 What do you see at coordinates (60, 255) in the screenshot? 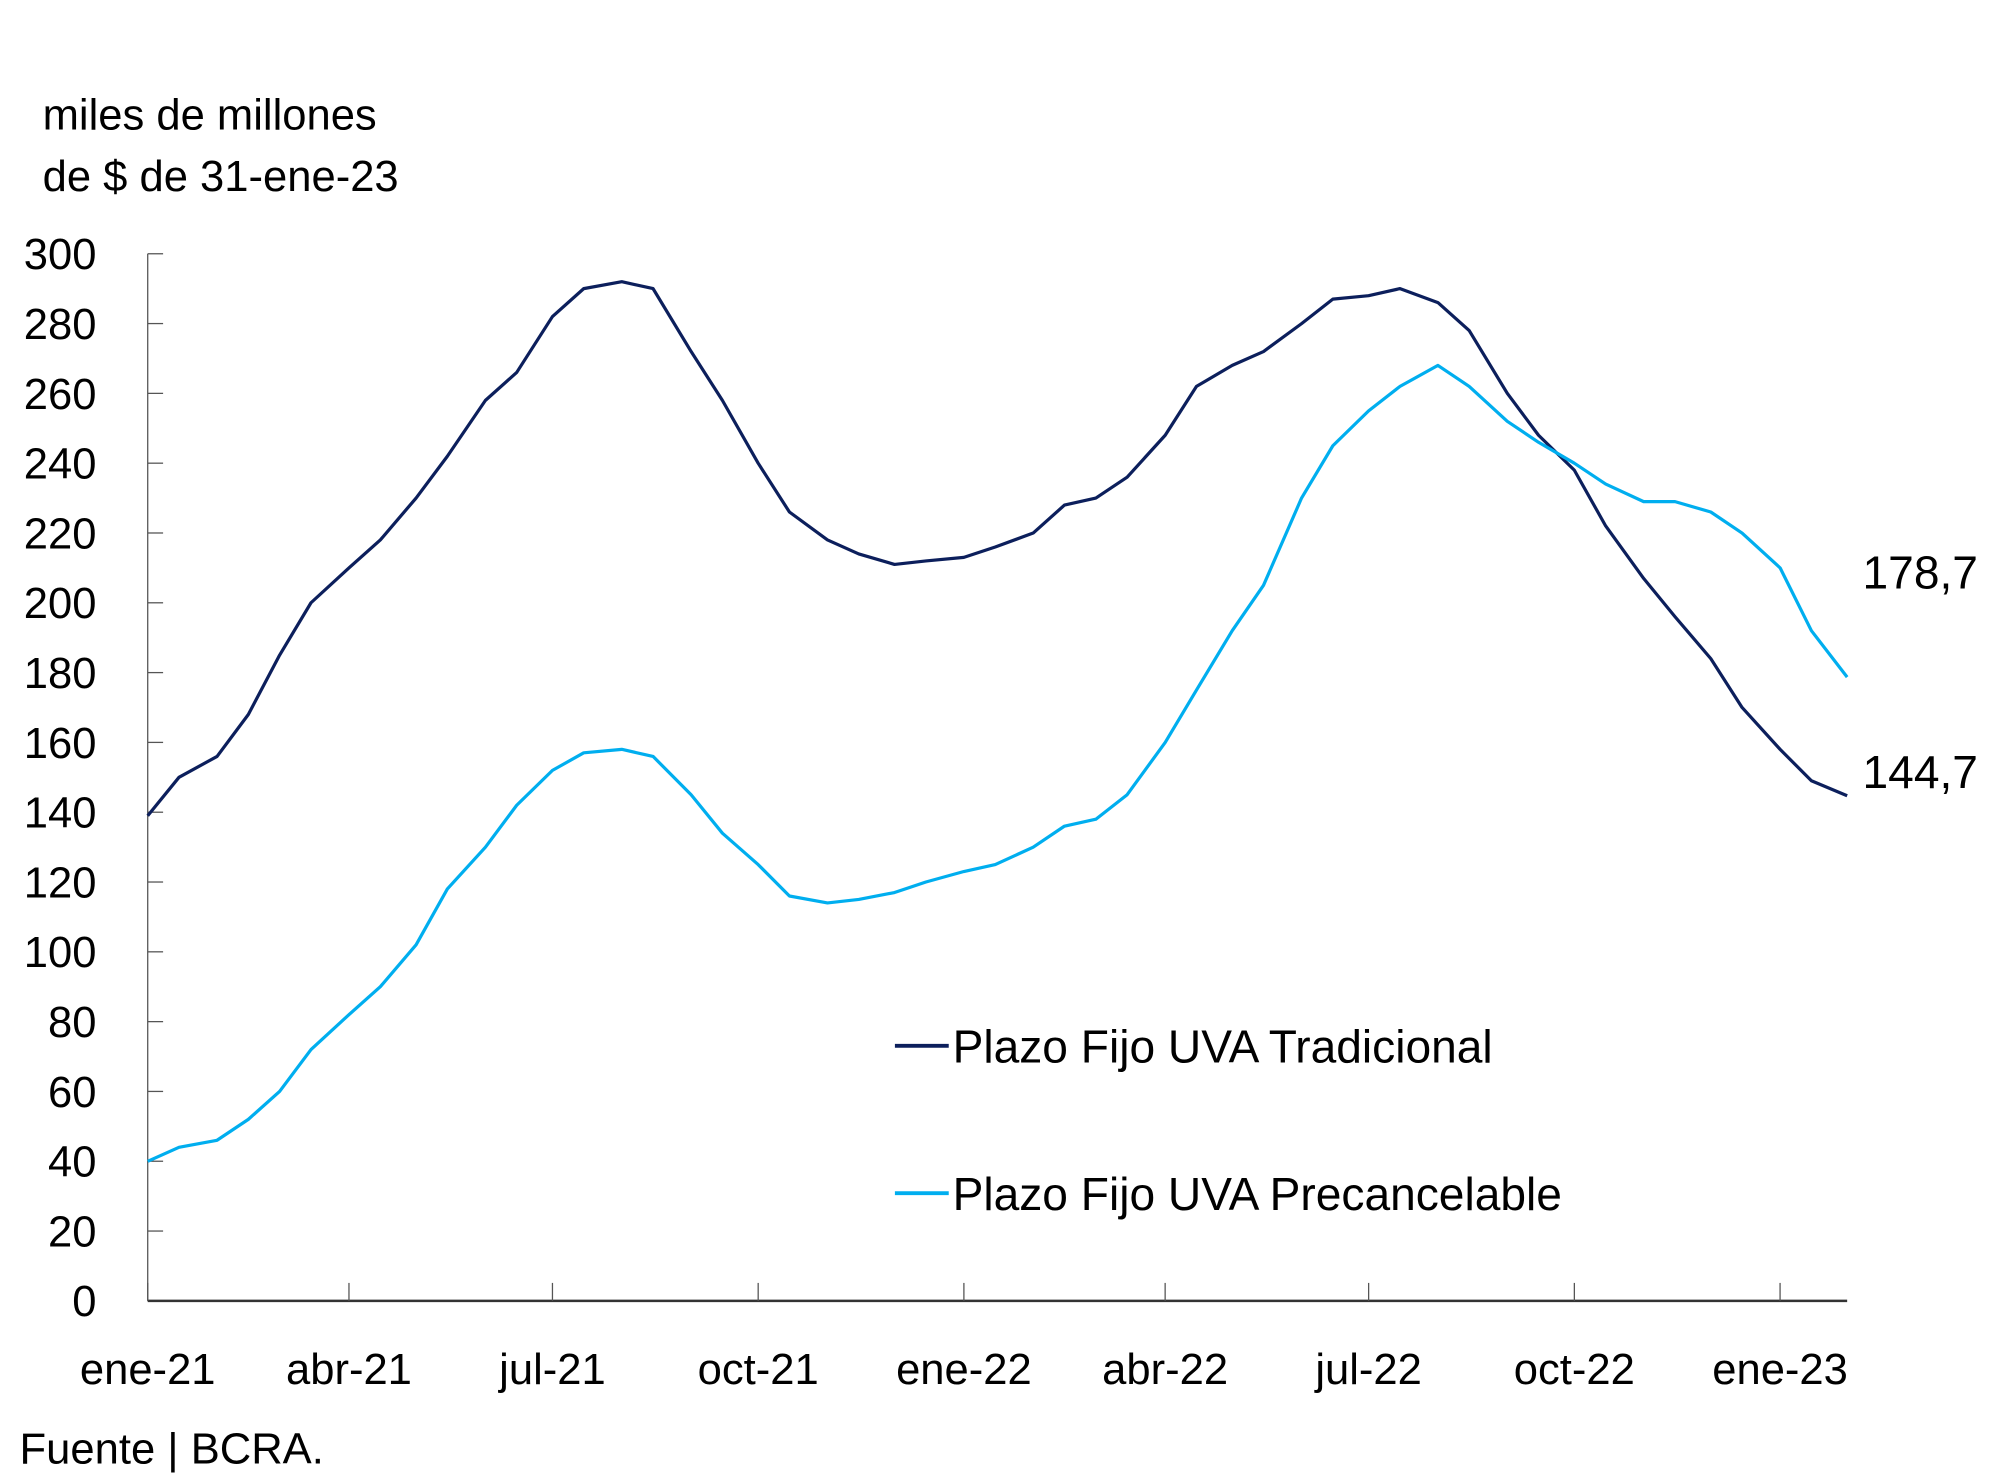
I see `y-tick-label: 300` at bounding box center [60, 255].